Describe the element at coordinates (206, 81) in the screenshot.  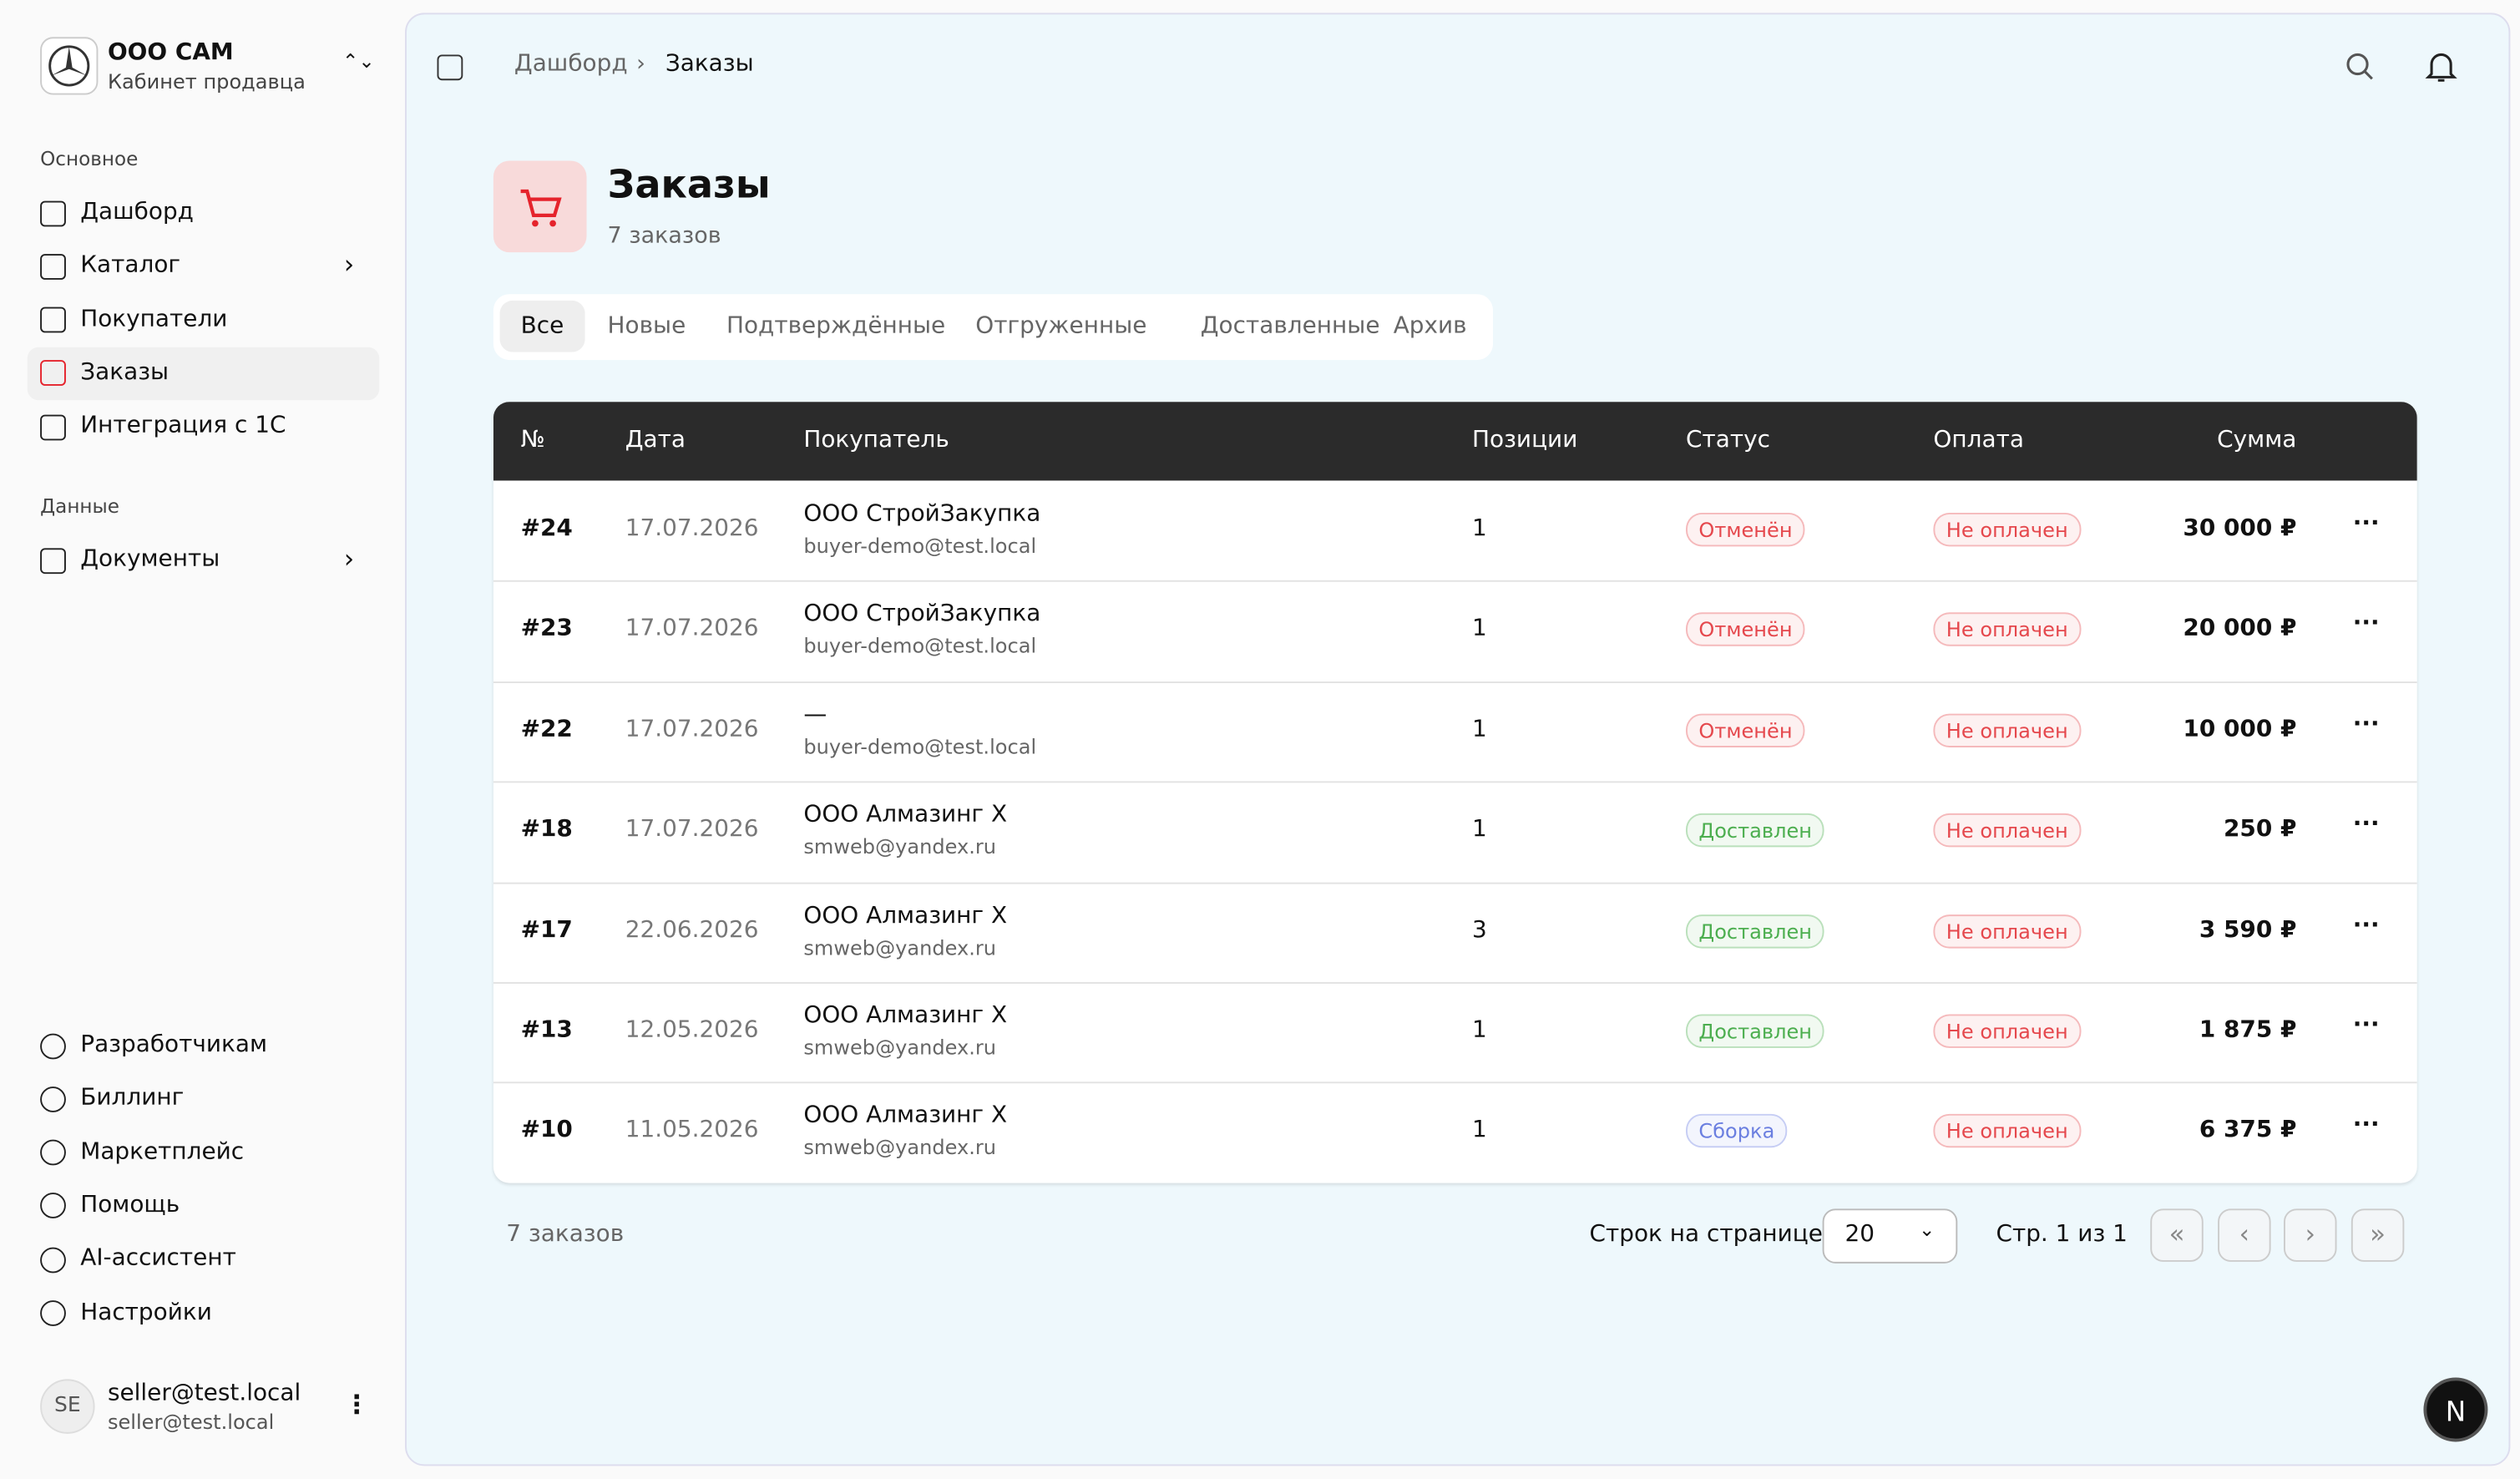
I see `org-subtitle: Кабинет продавца` at that location.